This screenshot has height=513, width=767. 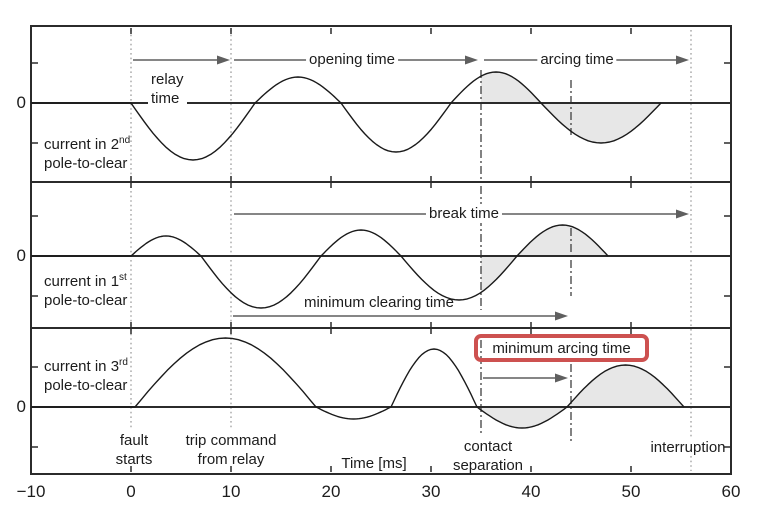 I want to click on x-tick-label: −10, so click(x=31, y=491).